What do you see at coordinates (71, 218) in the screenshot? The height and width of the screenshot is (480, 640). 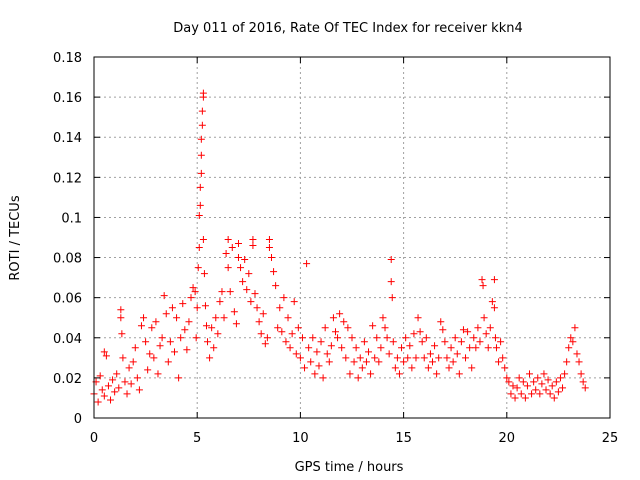 I see `y-tick-label: 0.1` at bounding box center [71, 218].